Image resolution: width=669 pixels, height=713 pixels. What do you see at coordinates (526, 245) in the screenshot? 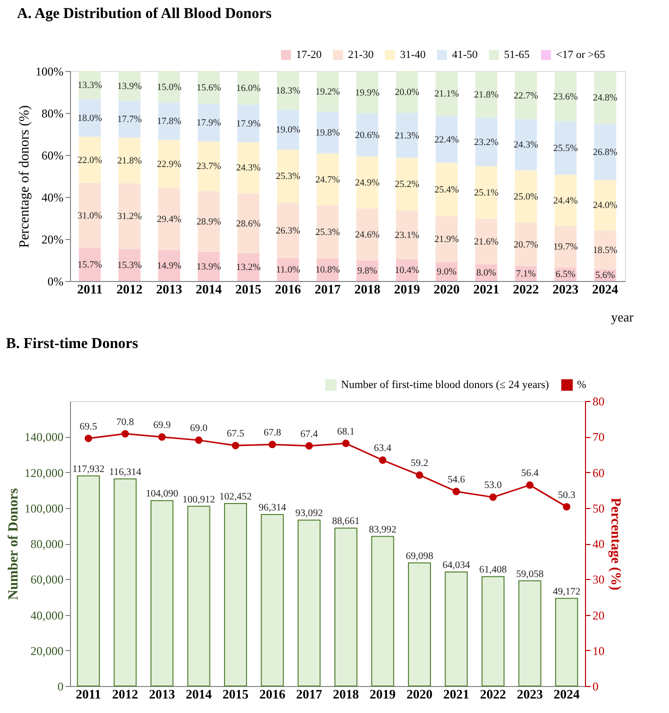
I see `data-label: 20.7%` at bounding box center [526, 245].